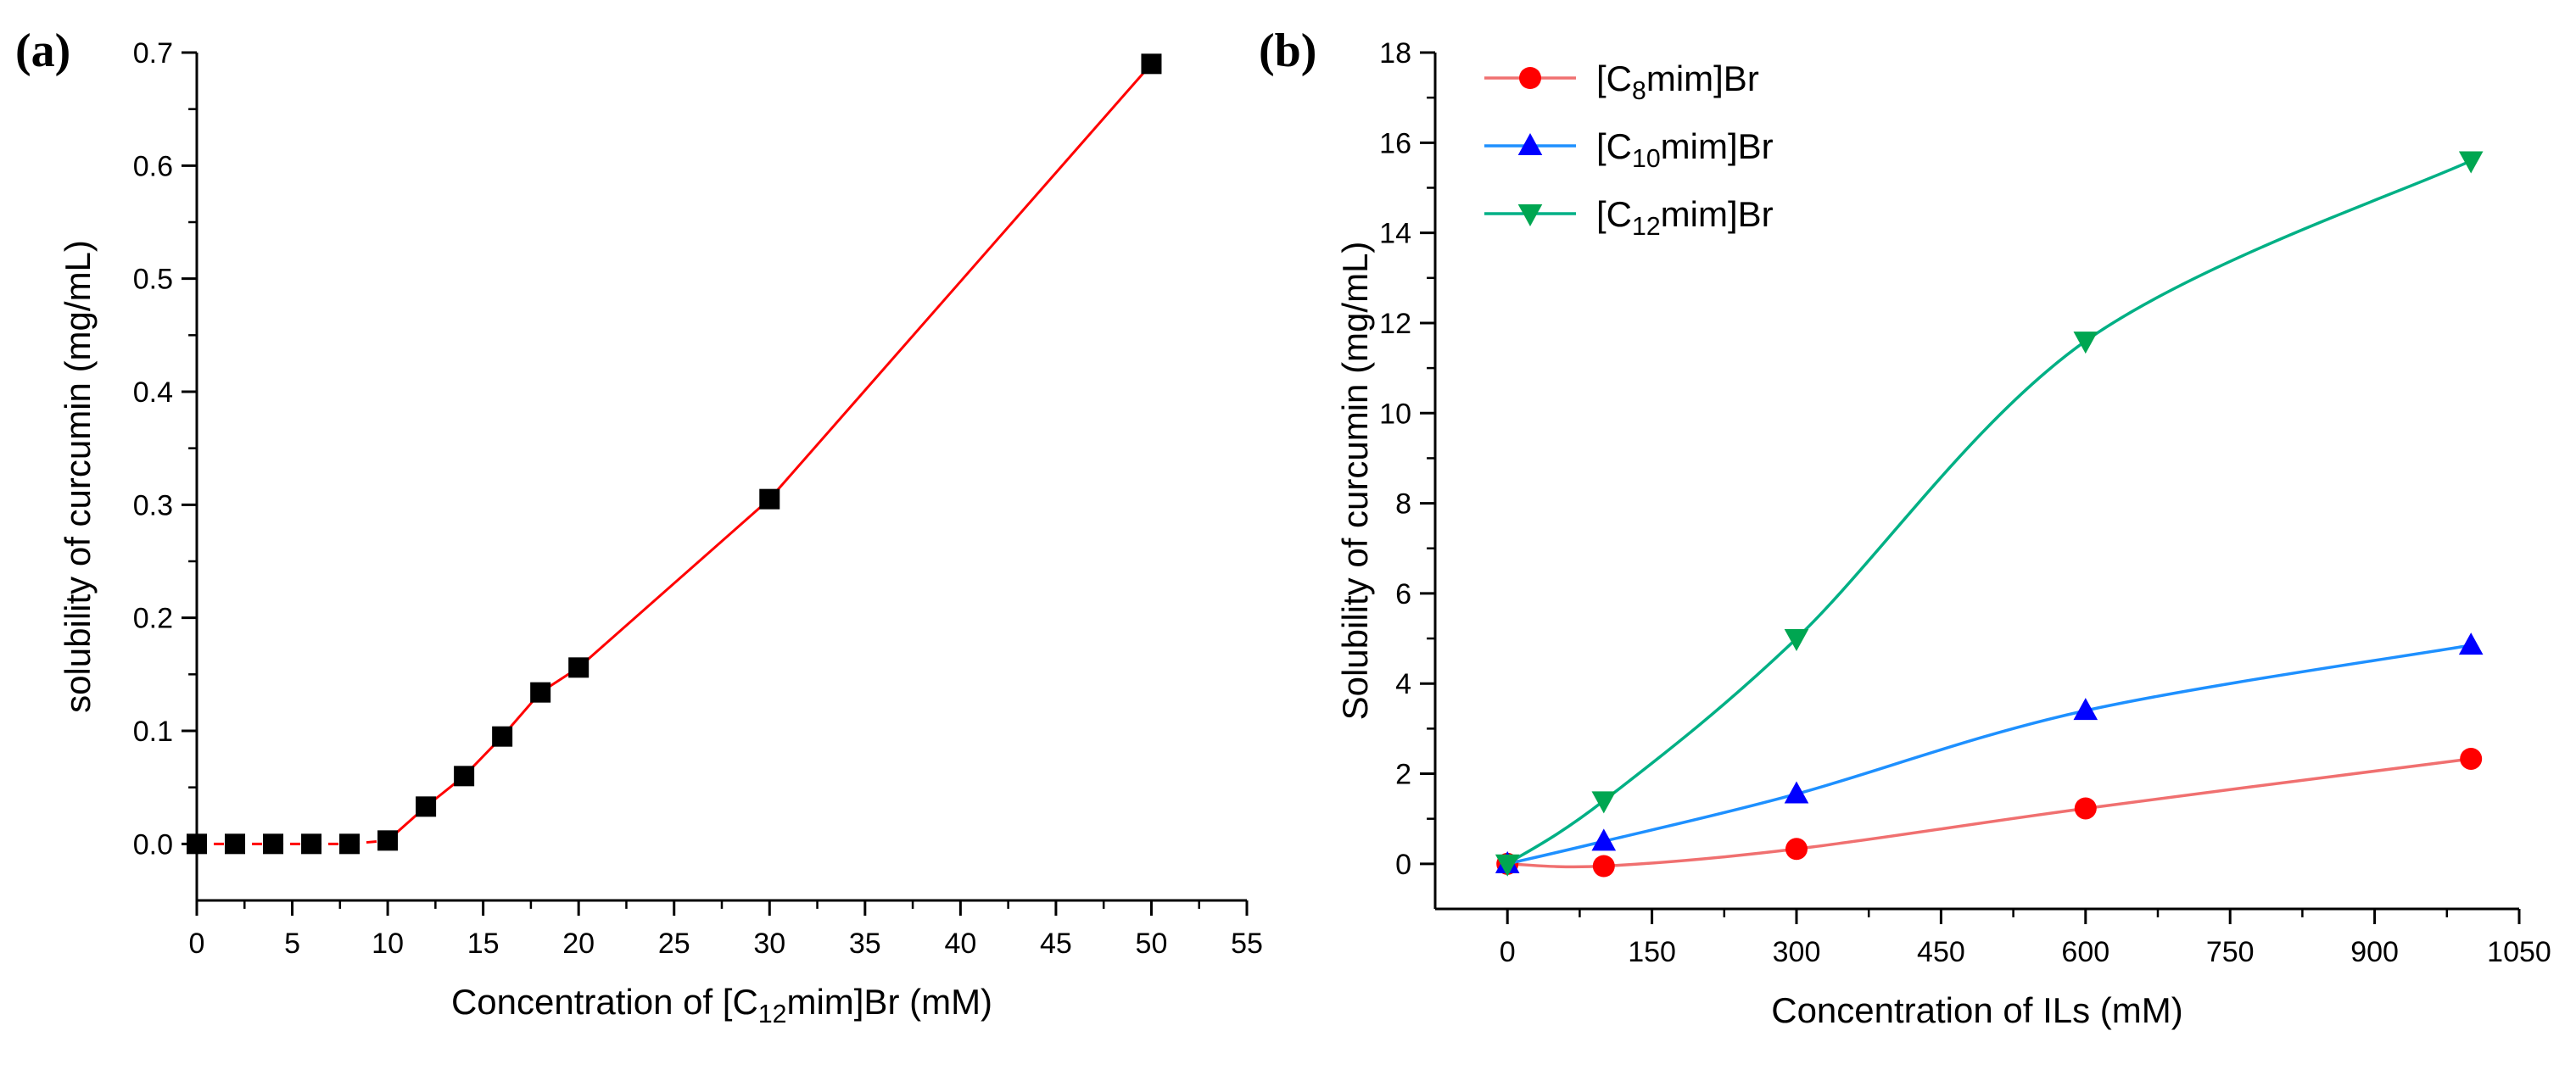  Describe the element at coordinates (865, 944) in the screenshot. I see `x-tick-label: 35` at that location.